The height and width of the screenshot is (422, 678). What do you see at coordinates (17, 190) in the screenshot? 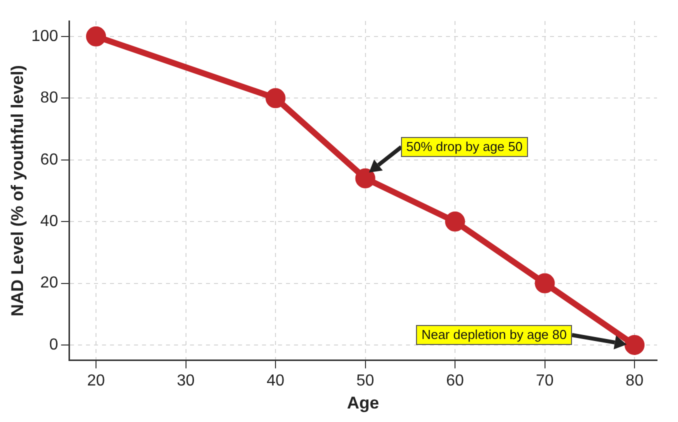
I see `y-axis-title: NAD Level (% of youthful level)` at bounding box center [17, 190].